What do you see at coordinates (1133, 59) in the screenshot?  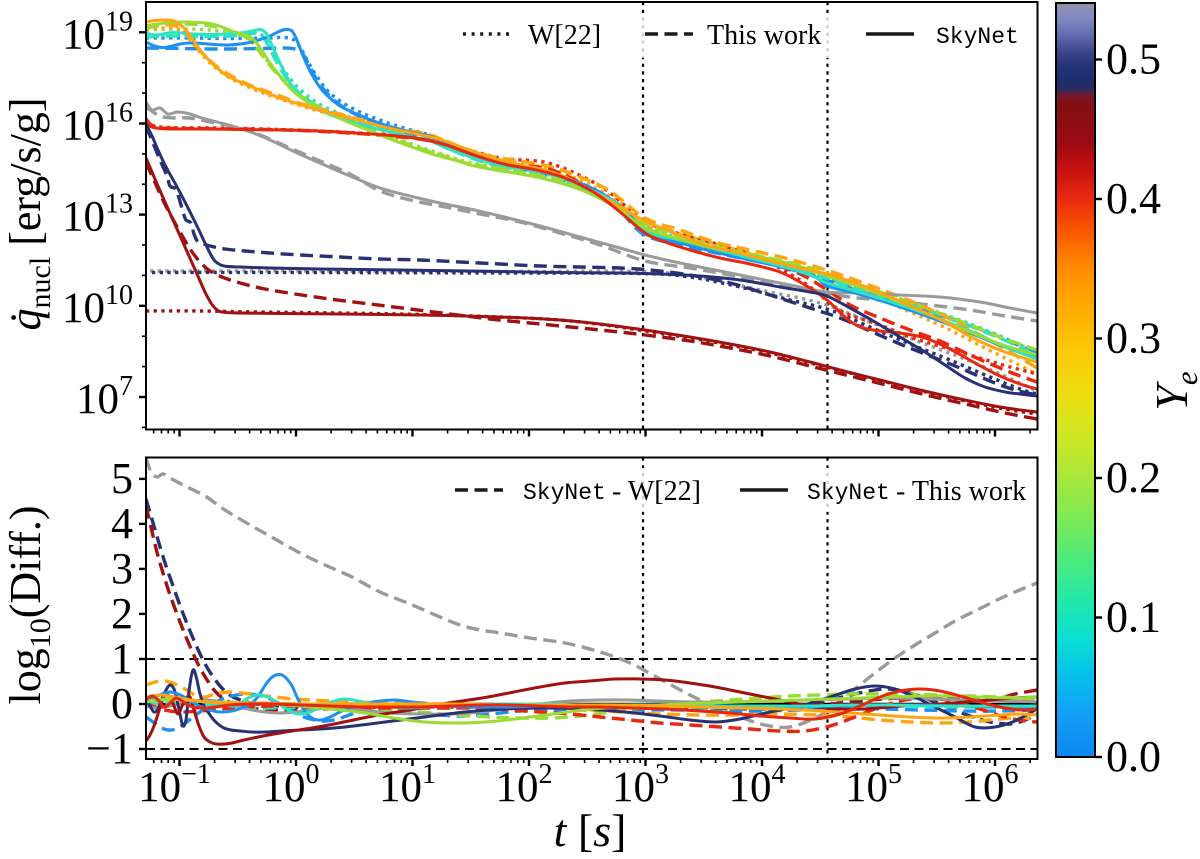 I see `svg-text: 0.5` at bounding box center [1133, 59].